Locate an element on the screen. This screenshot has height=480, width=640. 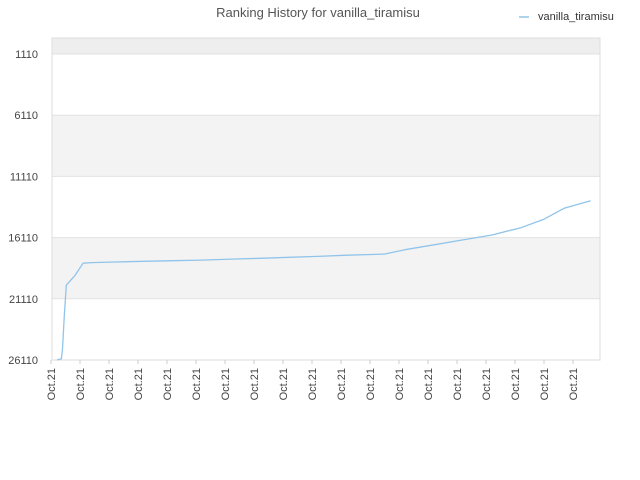
y-tick-label: 26110 is located at coordinates (23, 361).